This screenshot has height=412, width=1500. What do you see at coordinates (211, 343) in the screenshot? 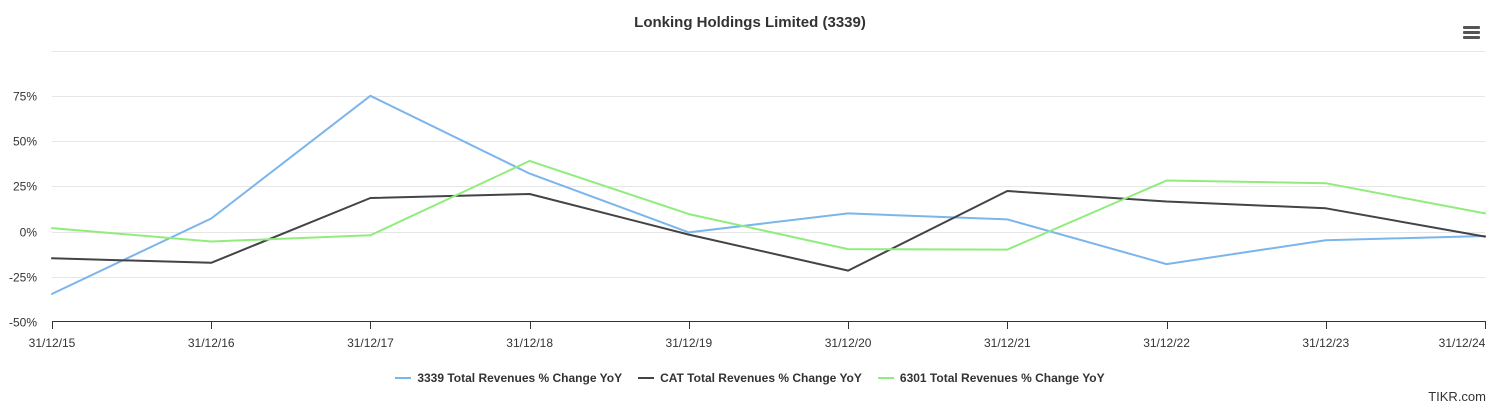
I see `x-tick-label: 31/12/16` at bounding box center [211, 343].